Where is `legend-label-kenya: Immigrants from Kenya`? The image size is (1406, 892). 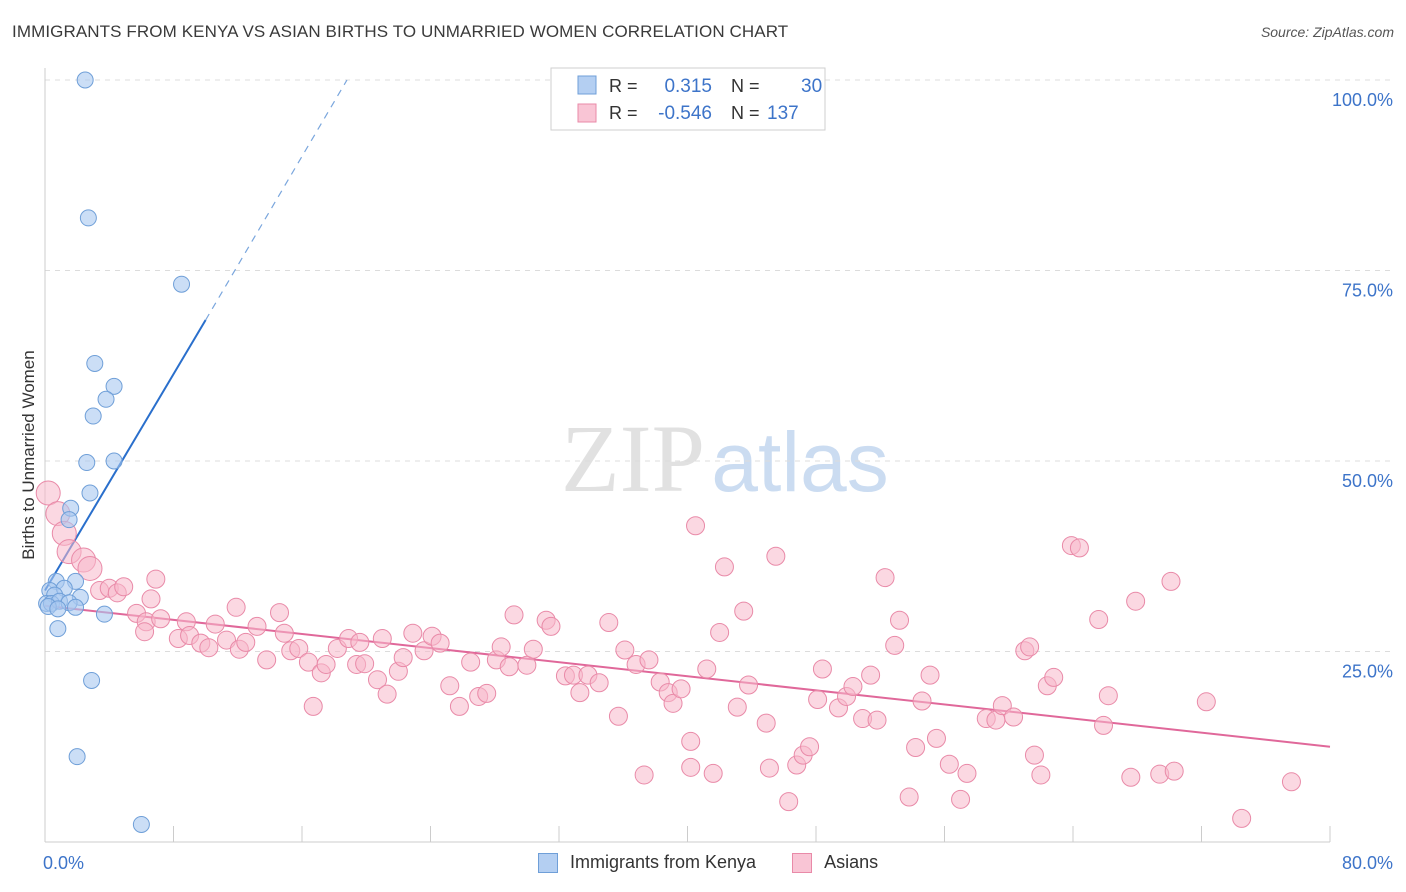
legend-label-kenya: Immigrants from Kenya is located at coordinates (663, 862).